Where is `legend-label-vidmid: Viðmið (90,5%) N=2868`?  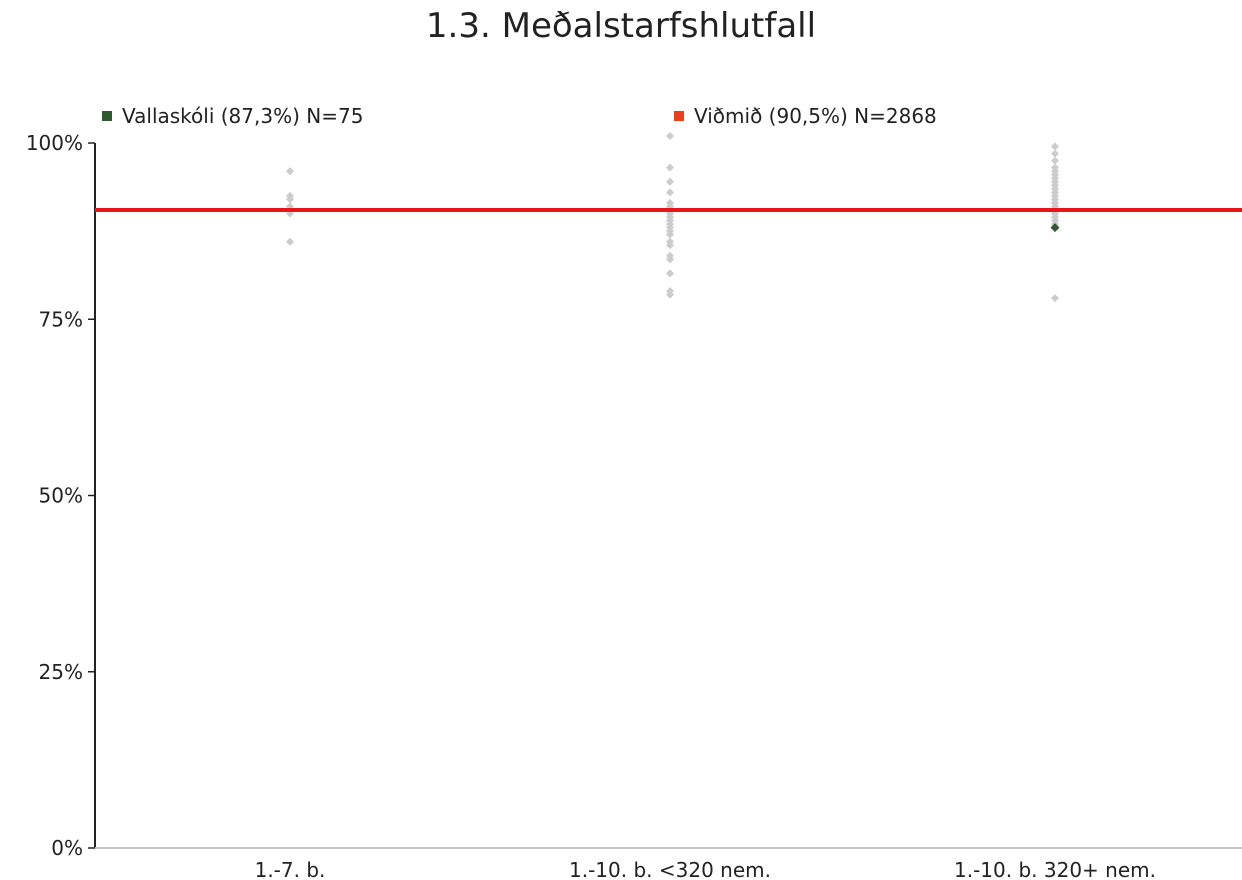
legend-label-vidmid: Viðmið (90,5%) N=2868 is located at coordinates (815, 116).